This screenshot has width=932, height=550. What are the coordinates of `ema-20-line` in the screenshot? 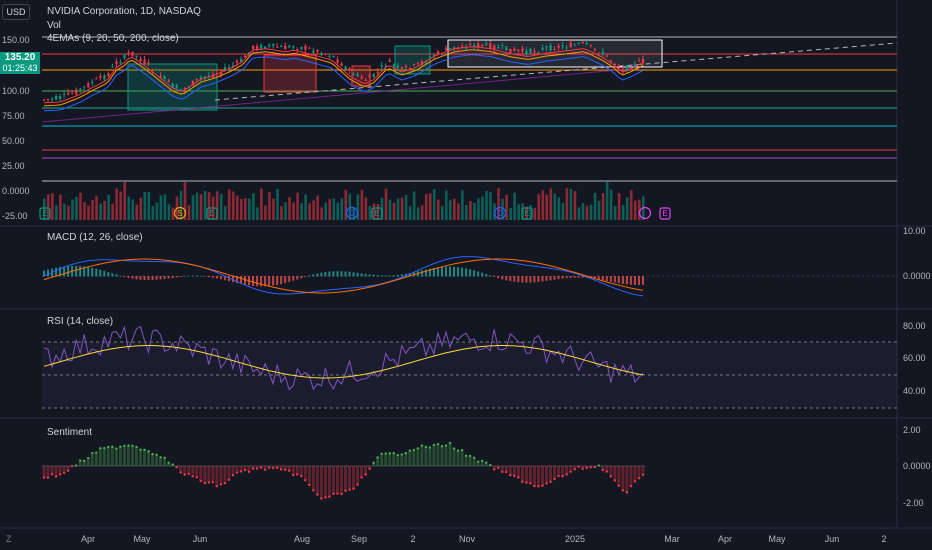 It's located at (343, 78).